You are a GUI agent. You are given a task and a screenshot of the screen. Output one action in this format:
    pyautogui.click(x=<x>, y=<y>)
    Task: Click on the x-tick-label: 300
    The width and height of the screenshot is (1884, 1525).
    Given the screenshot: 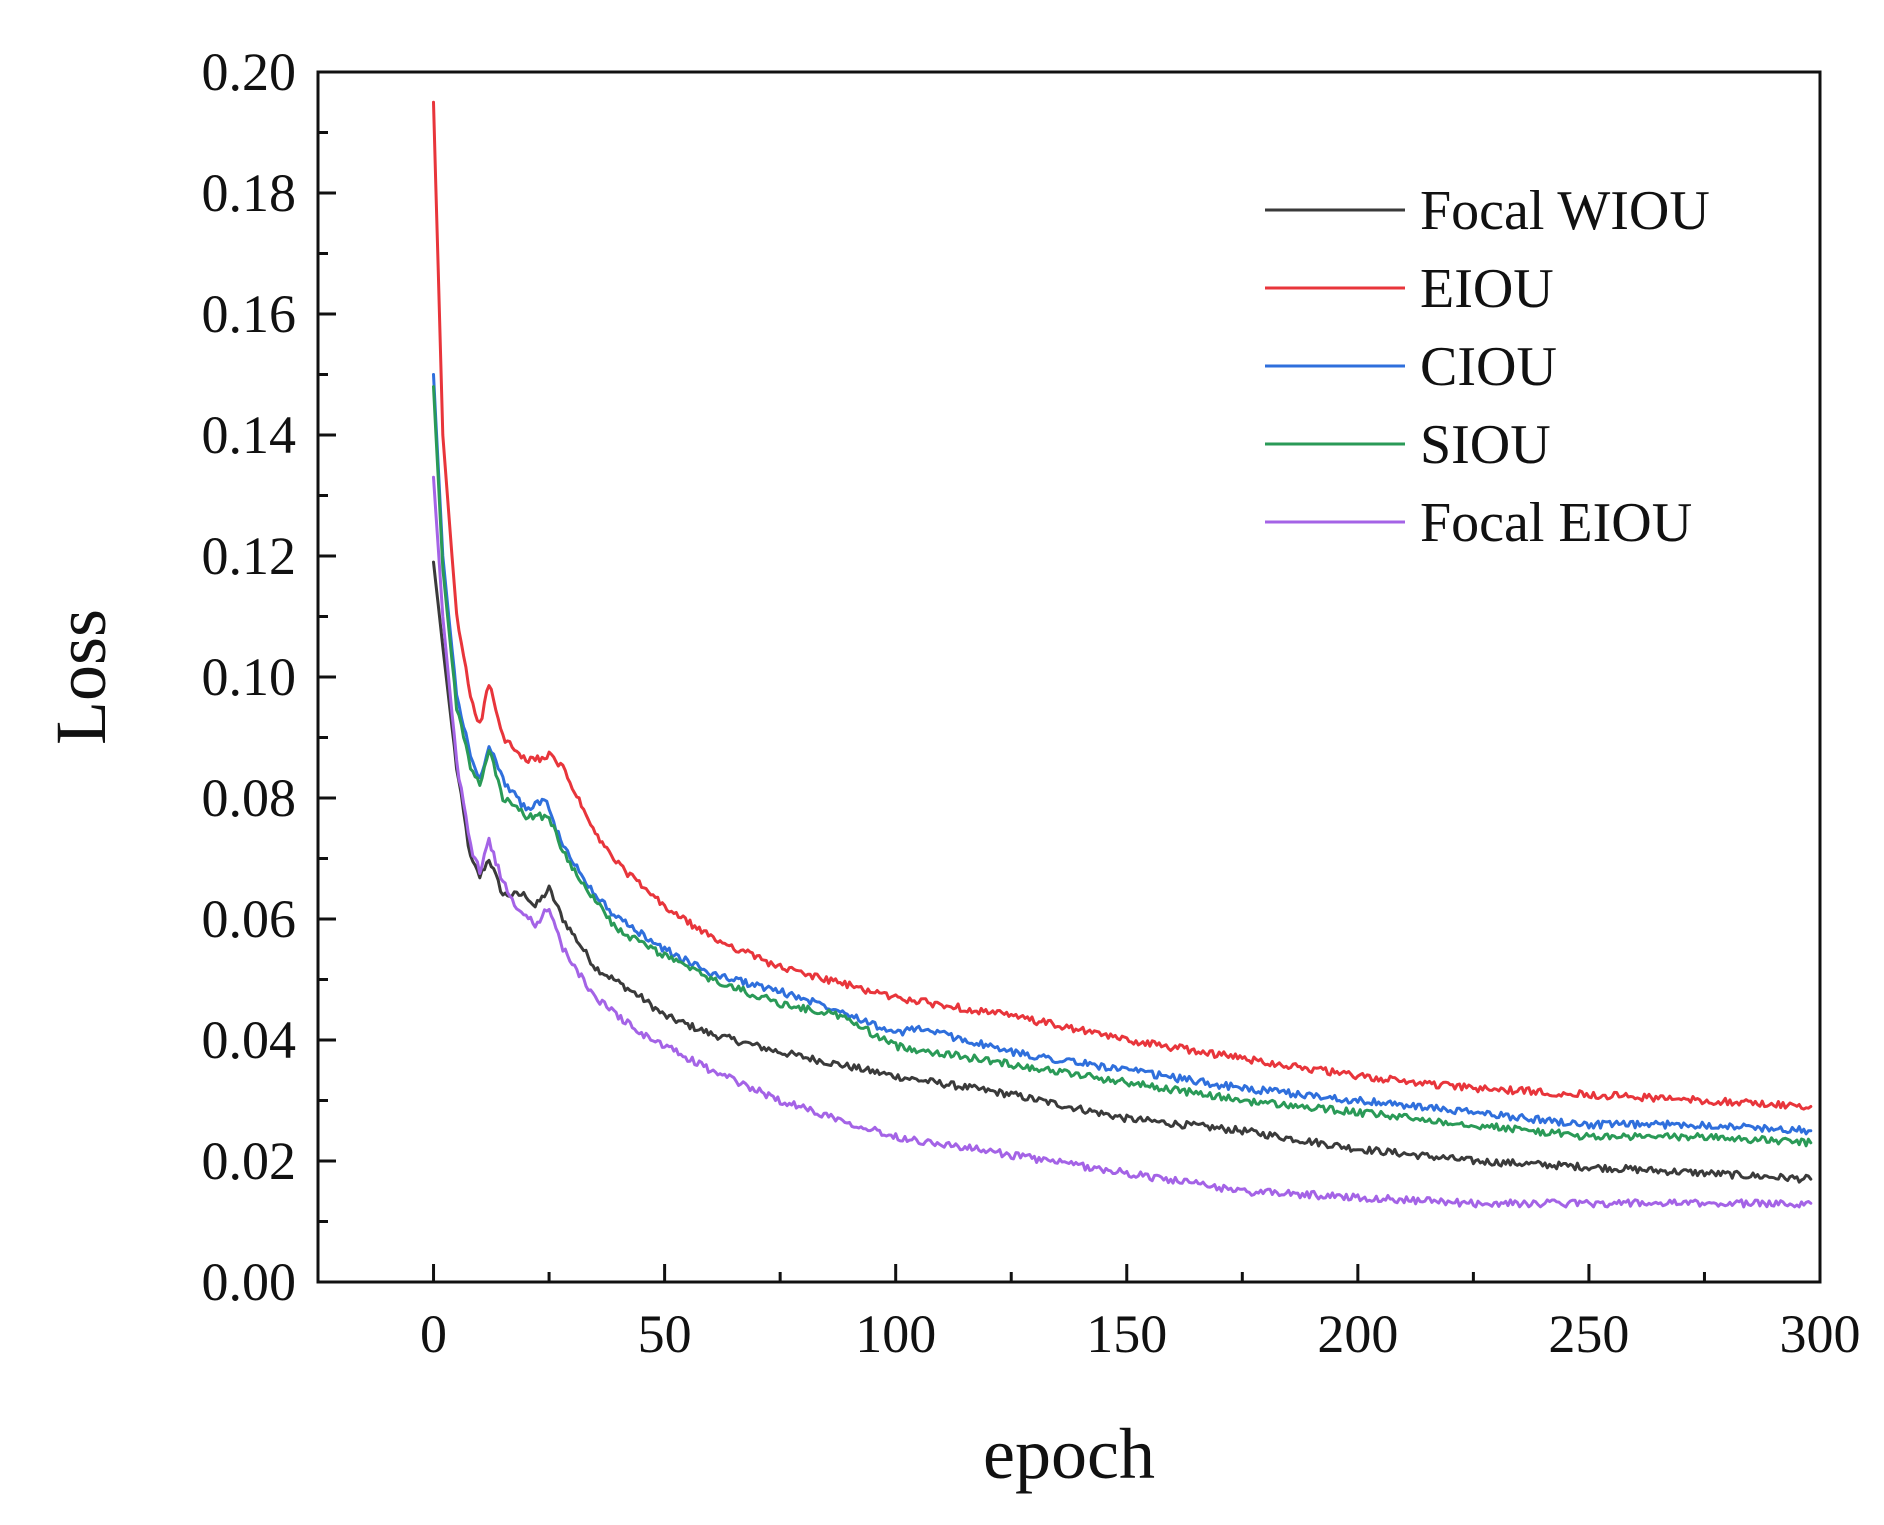 What is the action you would take?
    pyautogui.click(x=1820, y=1334)
    